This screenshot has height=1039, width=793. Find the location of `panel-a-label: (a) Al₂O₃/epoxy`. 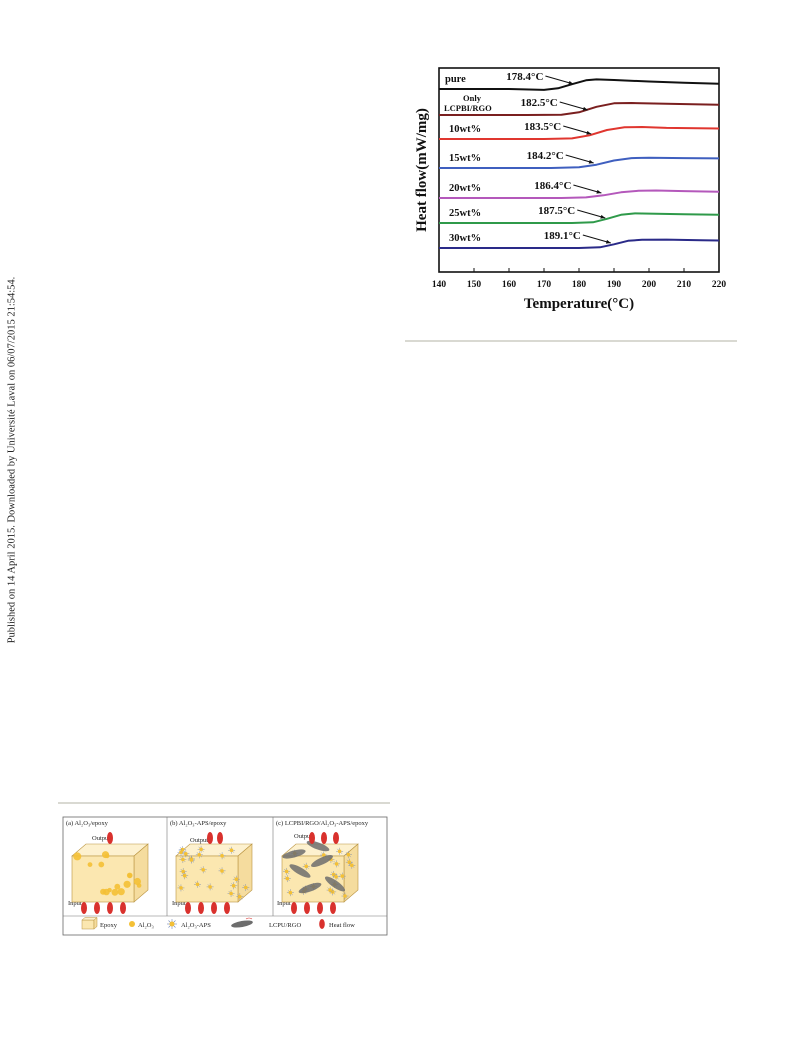

panel-a-label: (a) Al₂O₃/epoxy is located at coordinates (87, 823).